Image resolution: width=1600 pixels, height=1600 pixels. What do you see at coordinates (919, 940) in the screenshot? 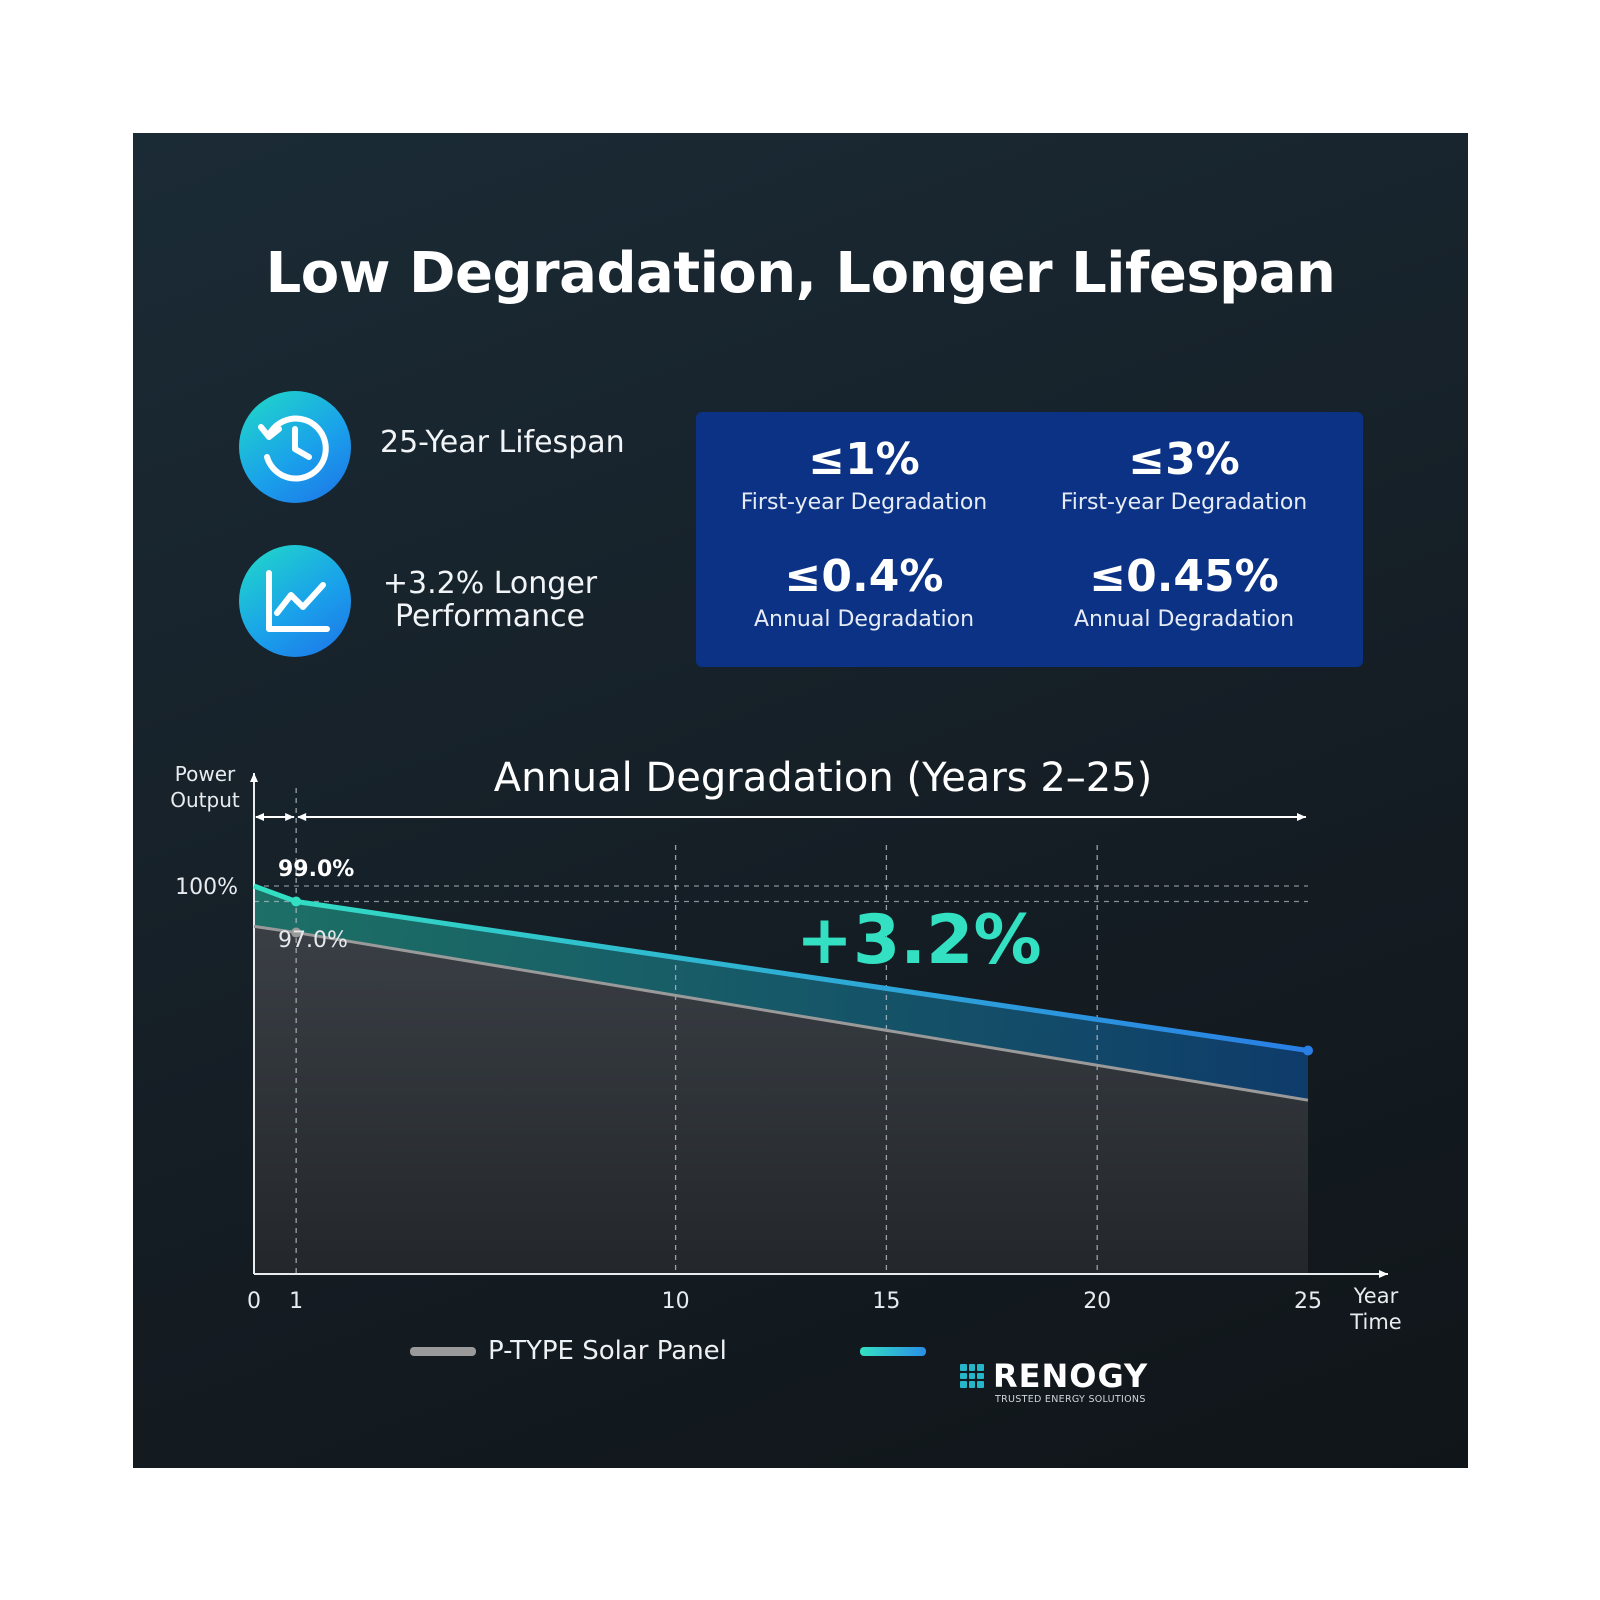
I see `gain-annotation: +3.2%` at bounding box center [919, 940].